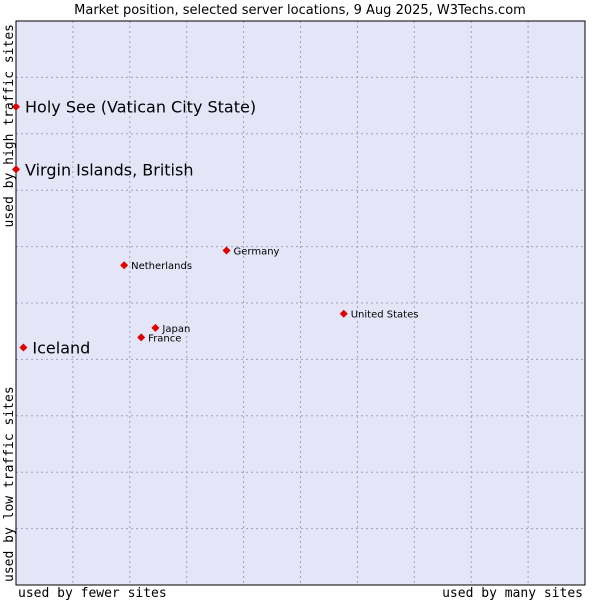 This screenshot has width=600, height=600. What do you see at coordinates (175, 329) in the screenshot?
I see `data-point-label: Japan` at bounding box center [175, 329].